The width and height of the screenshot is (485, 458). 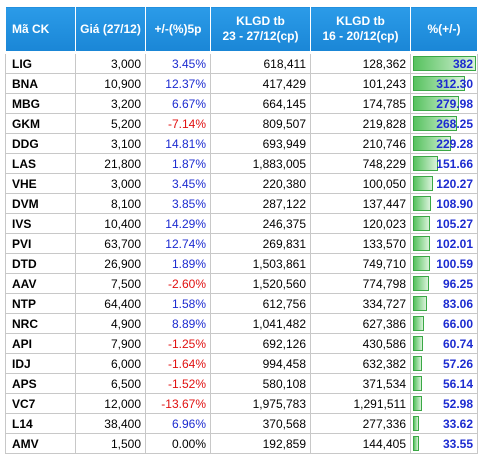 I want to click on stock-code: PVI, so click(x=40, y=243).